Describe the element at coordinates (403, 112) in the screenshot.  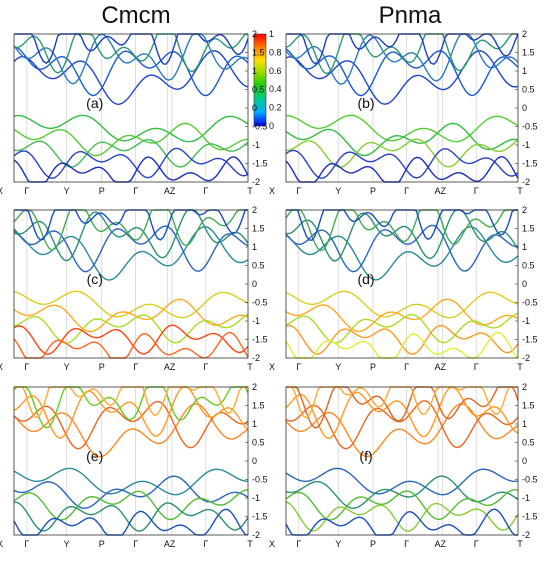
I see `panel-2: (b) 2 1.5 1 0.5 0 -0.5 -1 -1.5 -2 X Γ Y P Γ AZ Γ T` at that location.